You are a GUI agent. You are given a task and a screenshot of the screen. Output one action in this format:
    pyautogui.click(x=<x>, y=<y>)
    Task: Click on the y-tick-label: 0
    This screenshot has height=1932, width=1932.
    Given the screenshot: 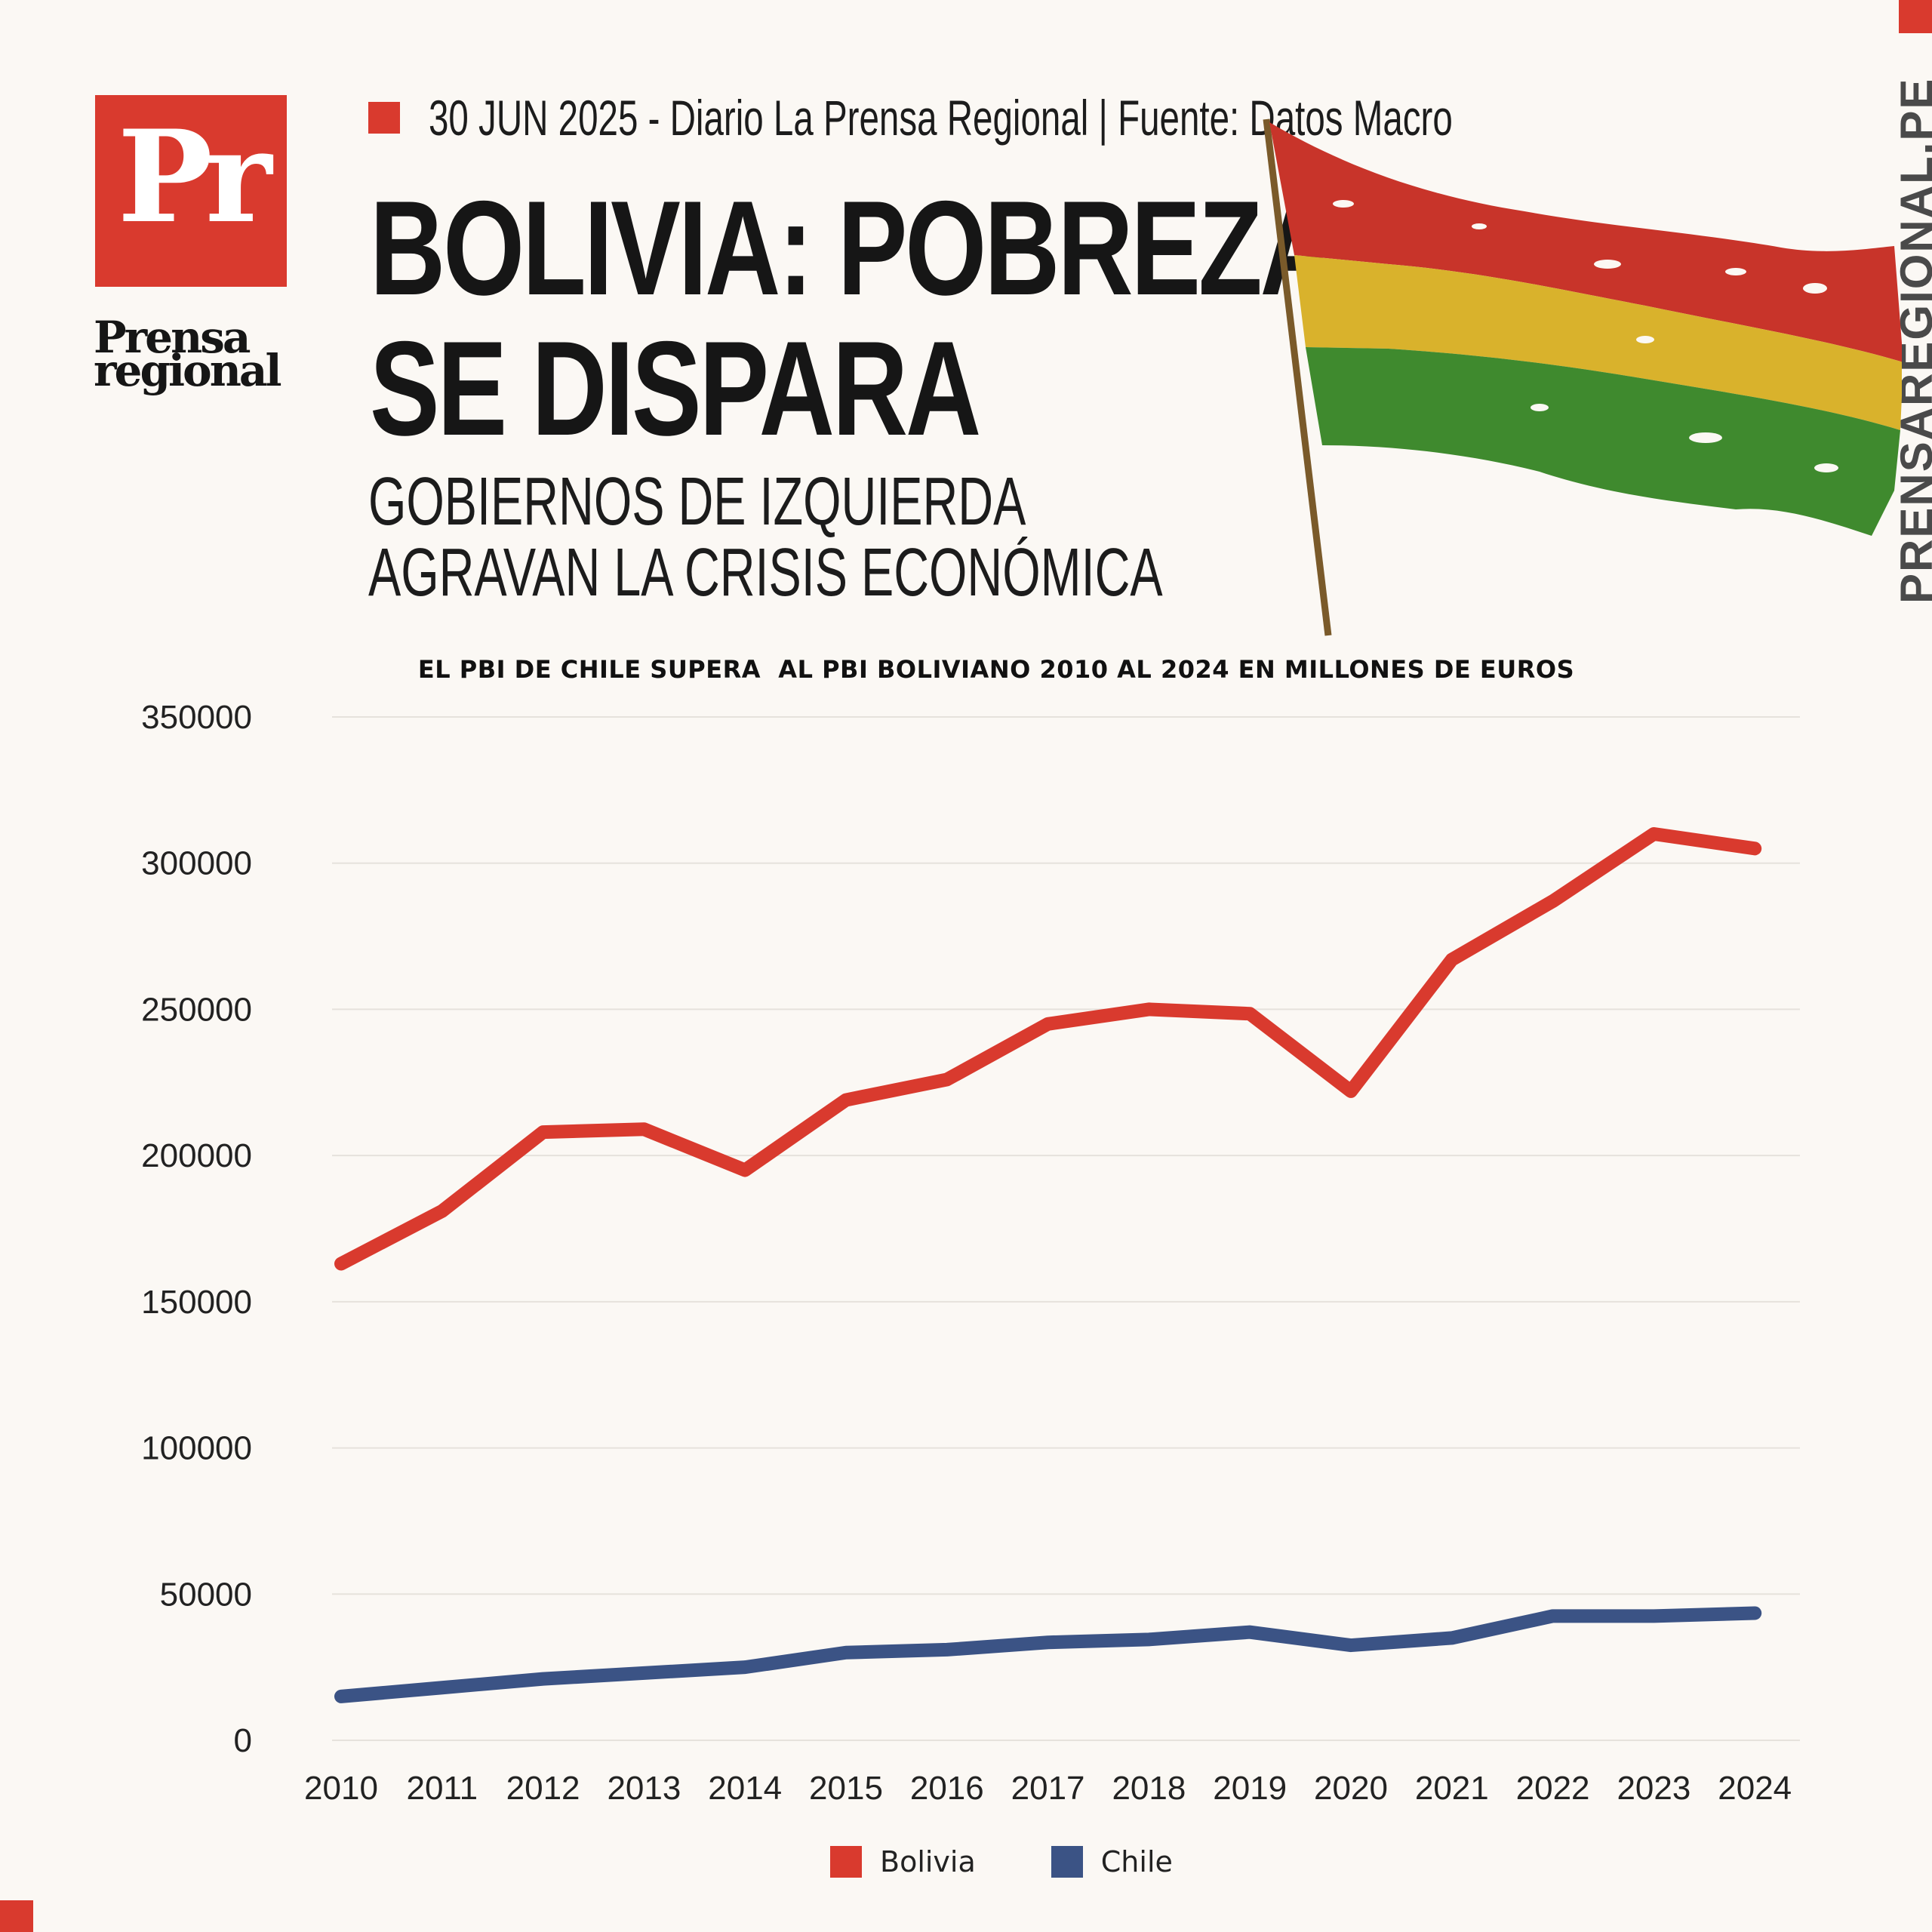 What is the action you would take?
    pyautogui.click(x=243, y=1740)
    